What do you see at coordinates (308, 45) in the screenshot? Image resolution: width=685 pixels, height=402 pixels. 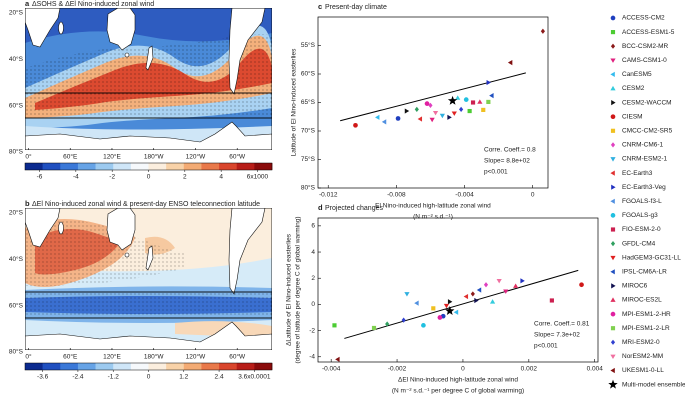 I see `y-tick-label: 55°S` at bounding box center [308, 45].